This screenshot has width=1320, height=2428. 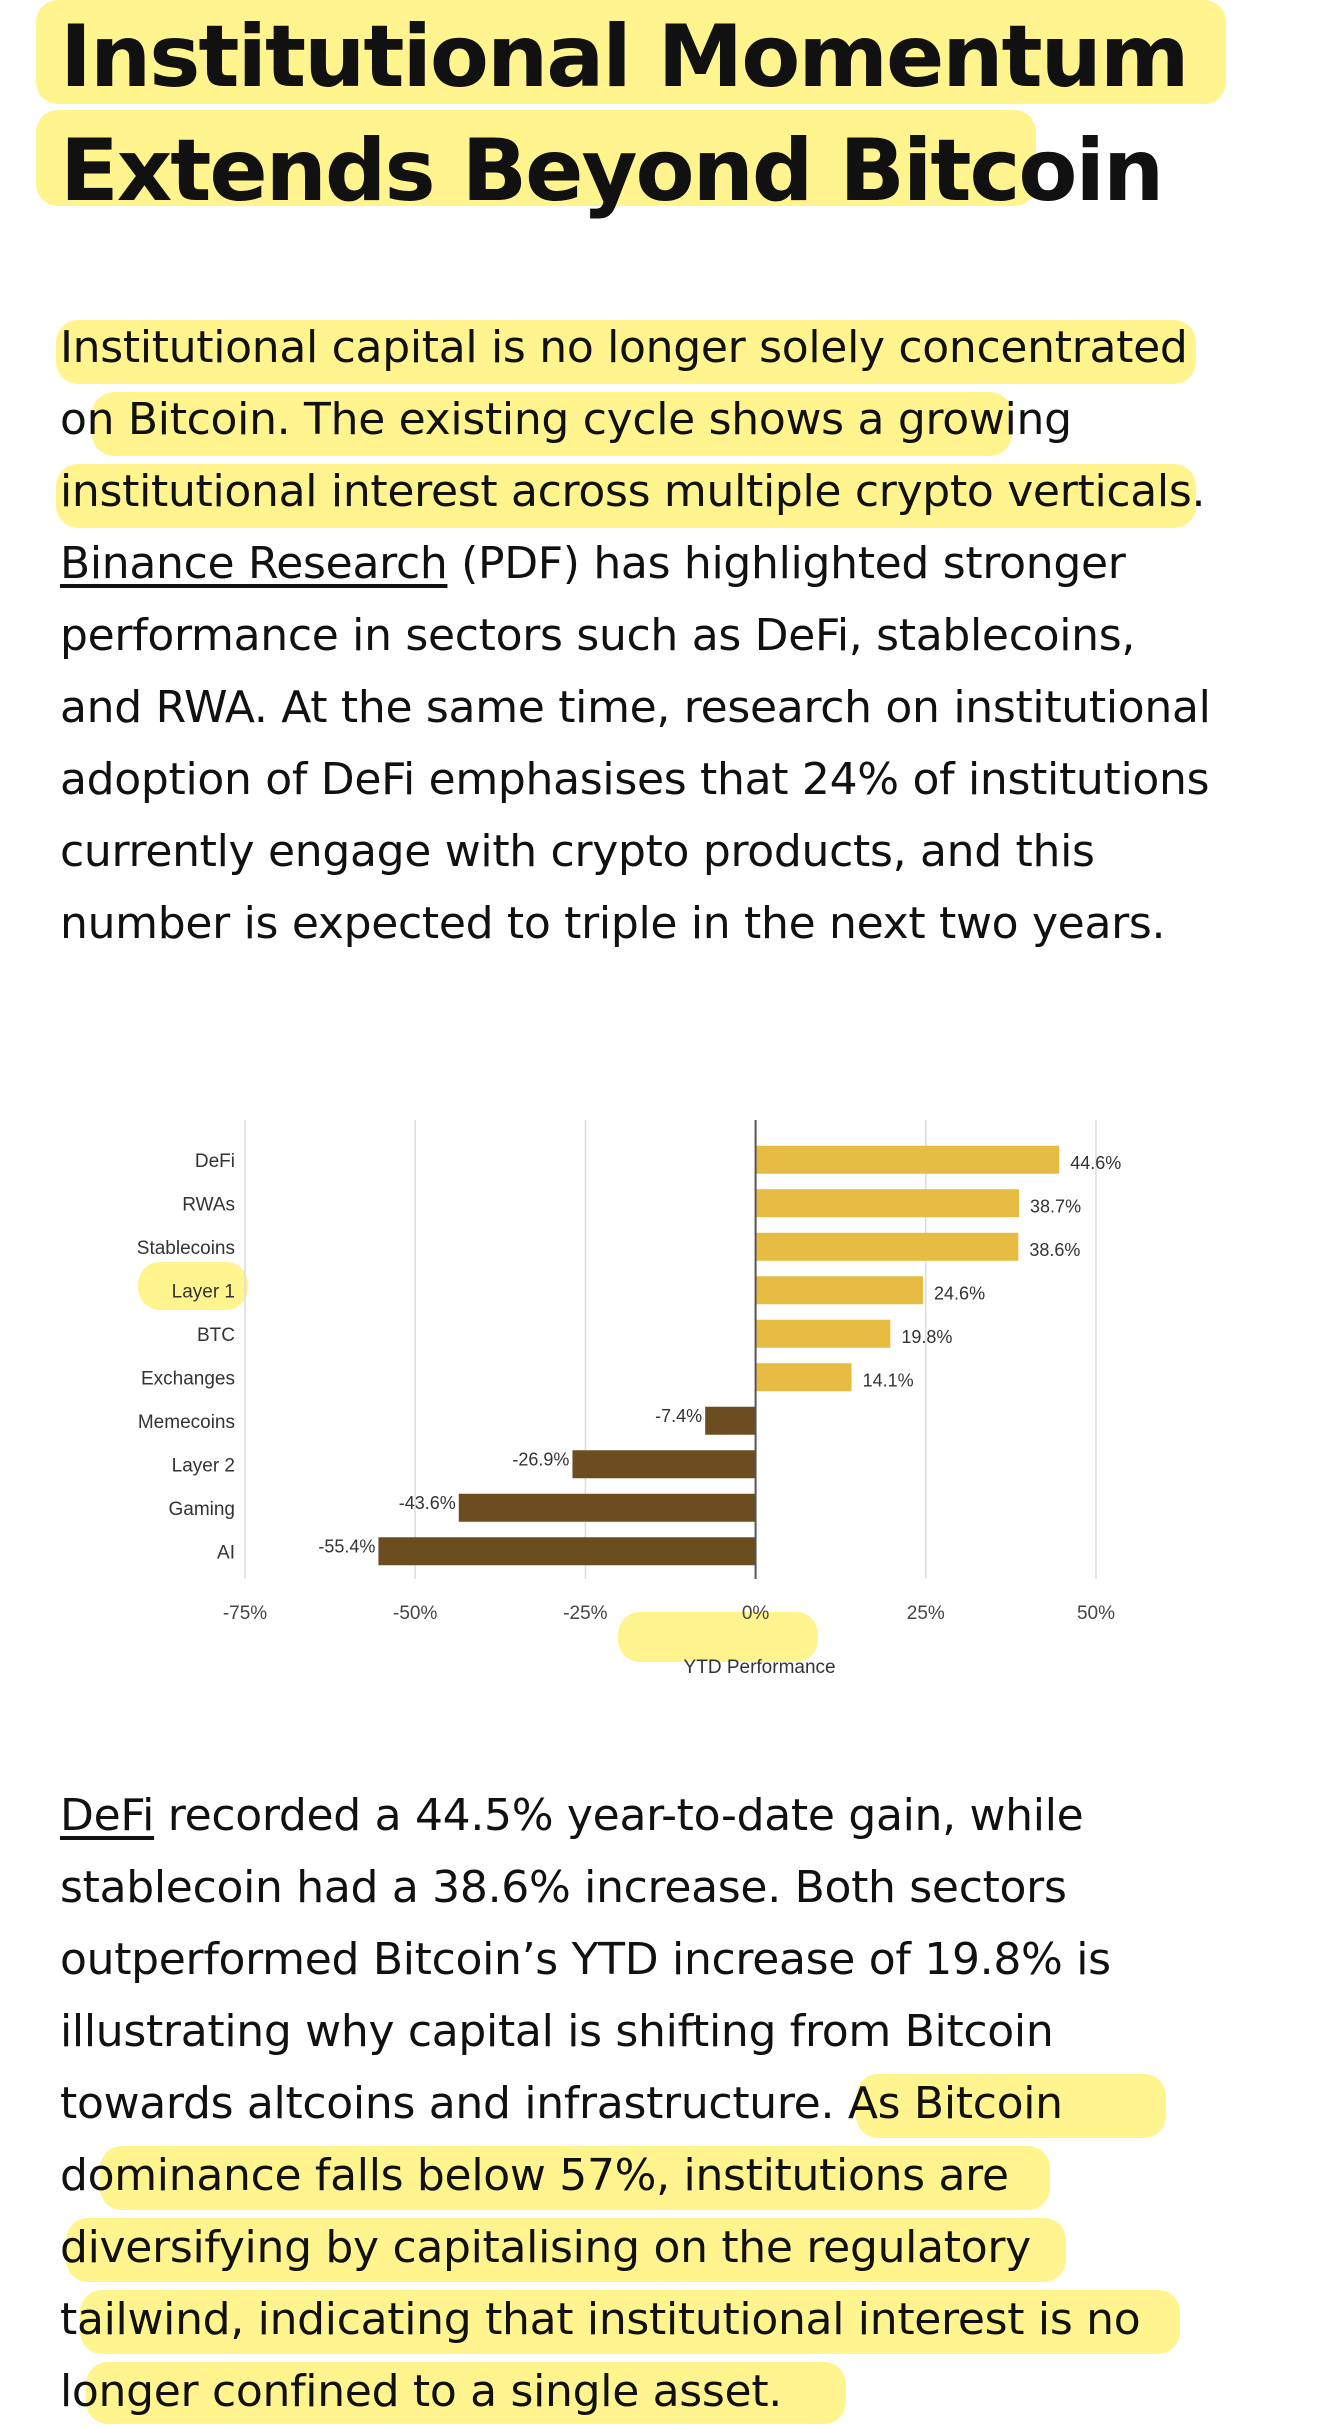 What do you see at coordinates (786, 563) in the screenshot?
I see `p1-line: (PDF) has highlighted stronger` at bounding box center [786, 563].